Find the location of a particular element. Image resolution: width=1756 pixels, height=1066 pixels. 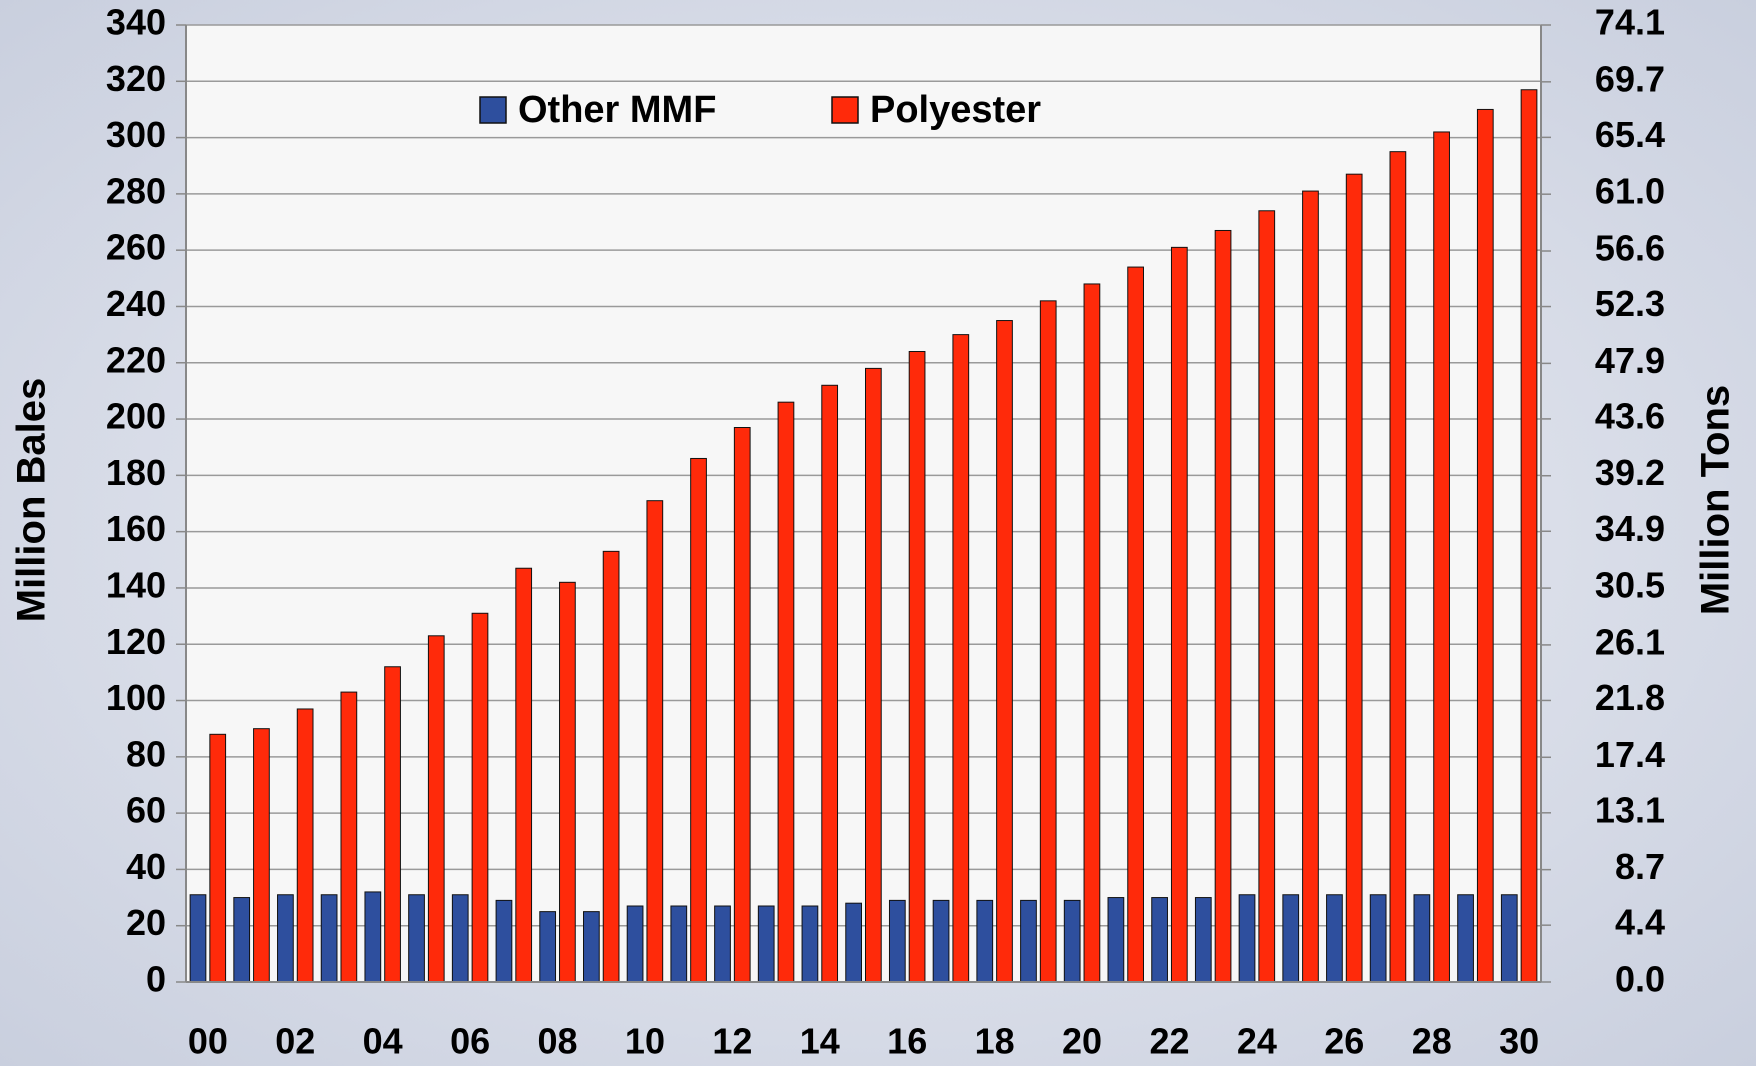

x-tick-label: 20 is located at coordinates (1082, 1041).